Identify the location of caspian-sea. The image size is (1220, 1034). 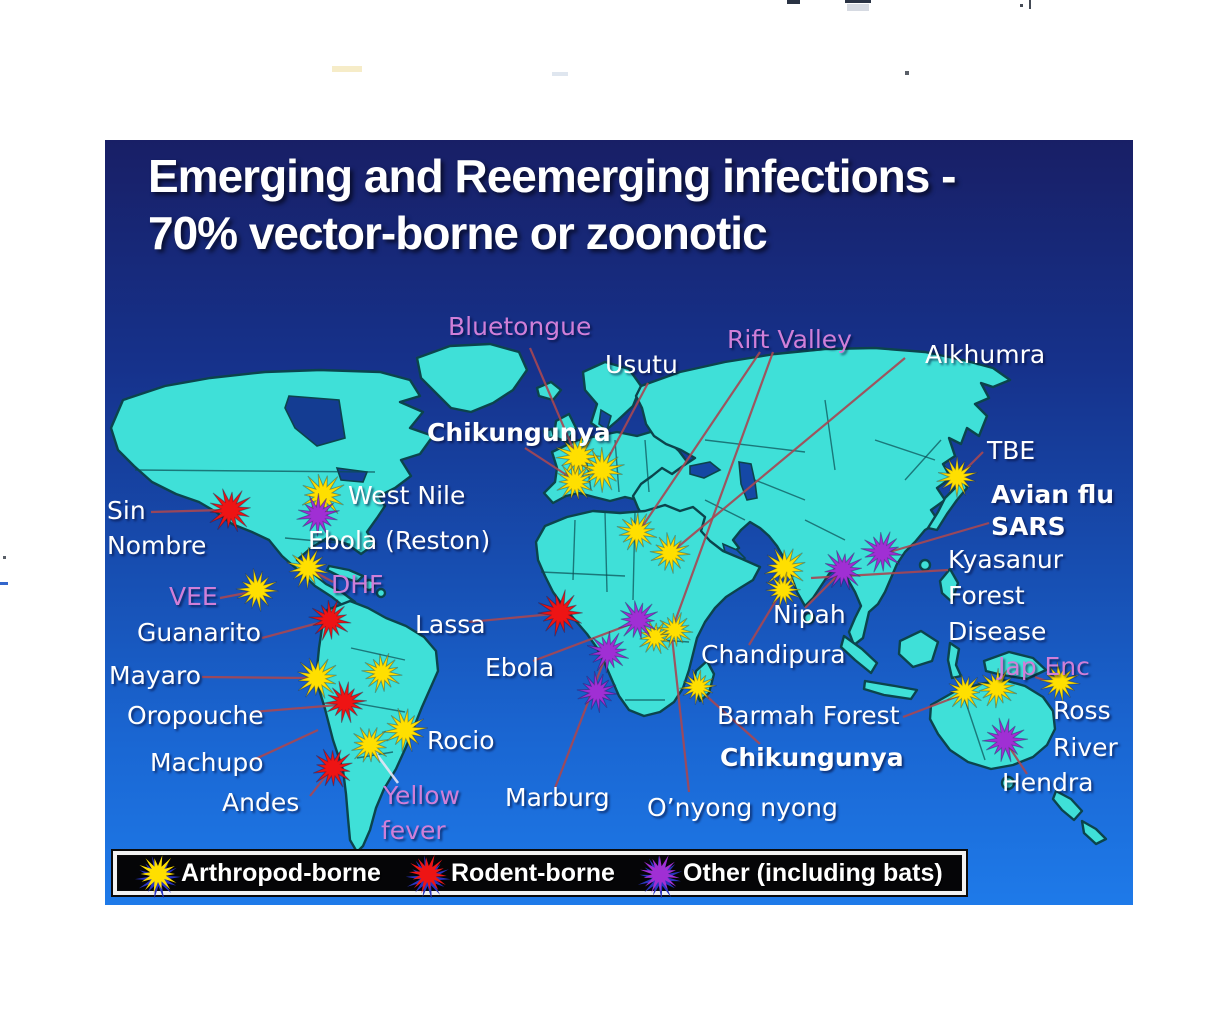
(748, 481).